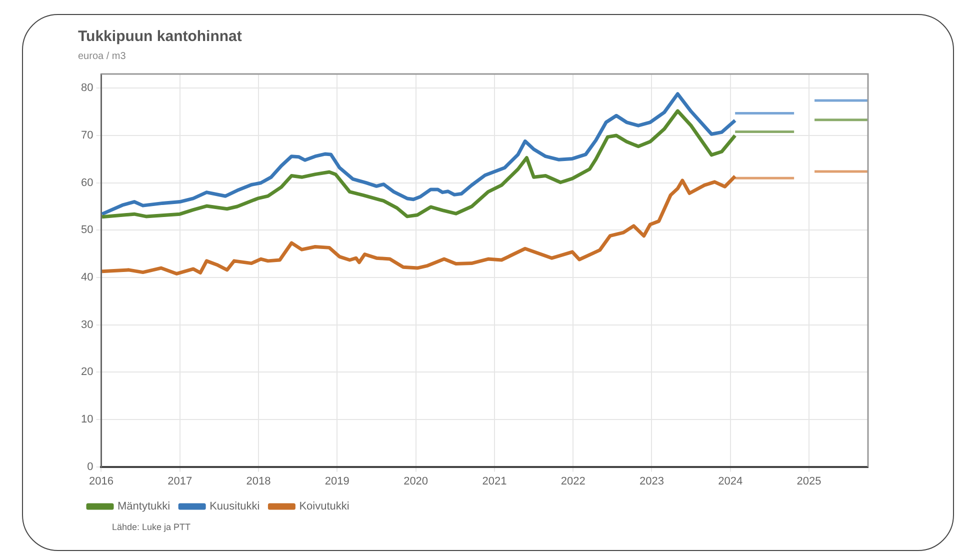  What do you see at coordinates (151, 527) in the screenshot?
I see `text: Lähde: Luke ja PTT` at bounding box center [151, 527].